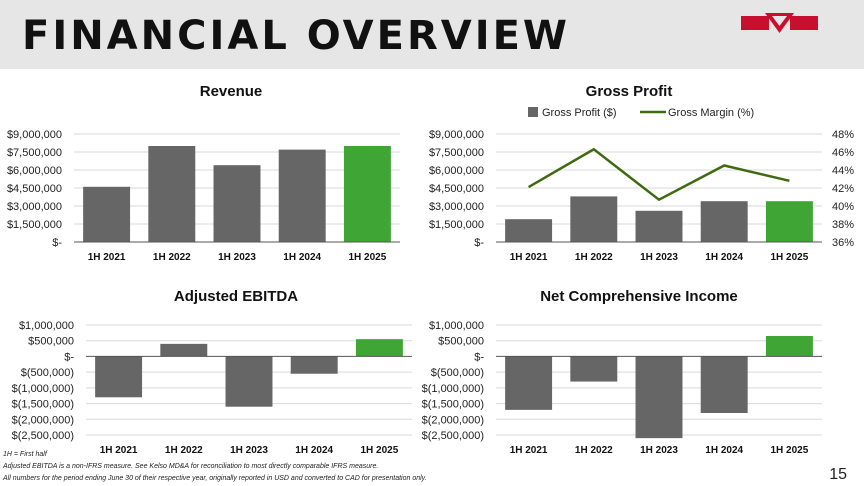 The height and width of the screenshot is (486, 864). I want to click on logo-chevron-inner, so click(779, 21).